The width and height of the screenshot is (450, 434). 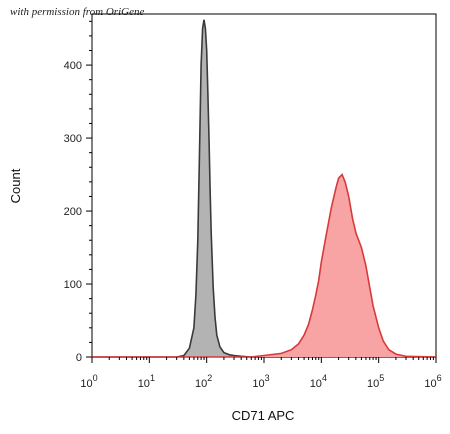 What do you see at coordinates (73, 139) in the screenshot?
I see `y-tick-label: 300` at bounding box center [73, 139].